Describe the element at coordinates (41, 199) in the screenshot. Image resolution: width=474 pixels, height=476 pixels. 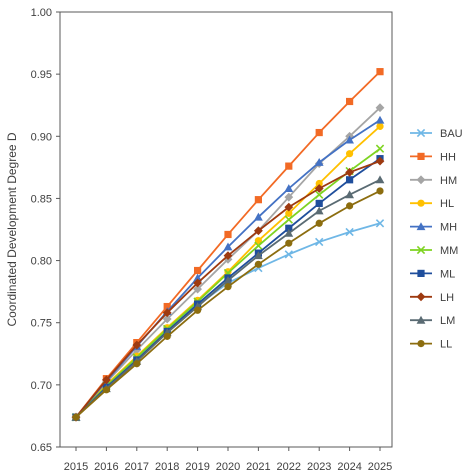
I see `y-tick-label: 0.85` at that location.